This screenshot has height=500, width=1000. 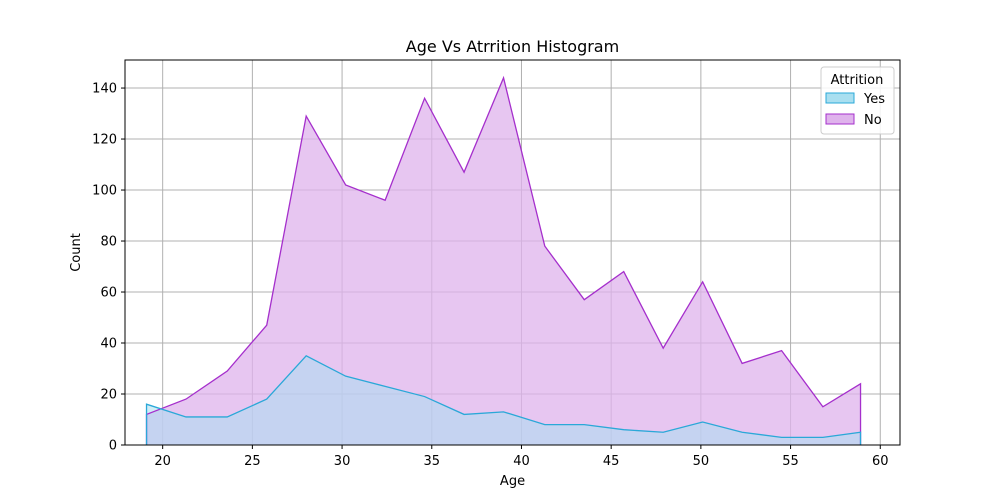 What do you see at coordinates (104, 191) in the screenshot?
I see `y-tick-label: 100` at bounding box center [104, 191].